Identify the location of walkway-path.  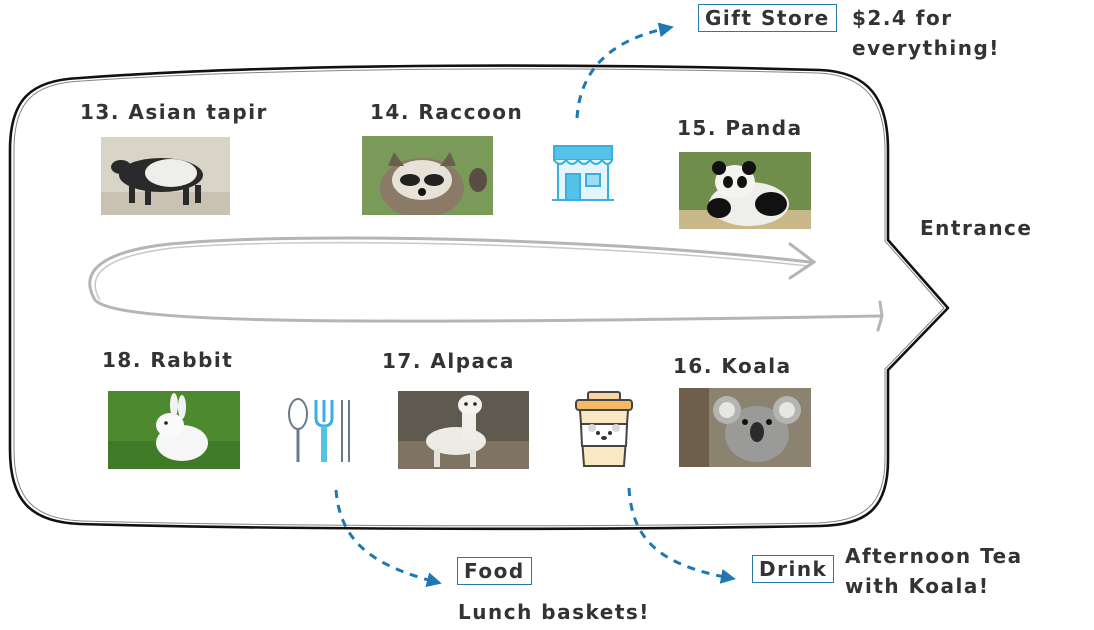
(485, 279).